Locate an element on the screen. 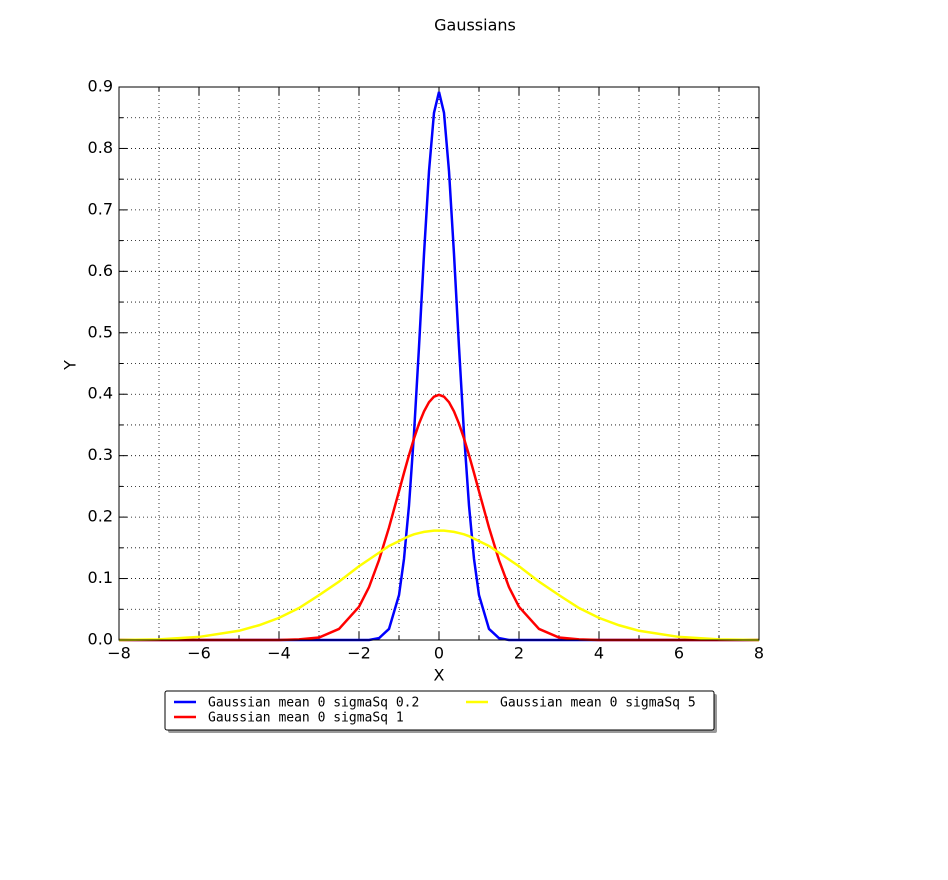 The width and height of the screenshot is (948, 880). chart-title: Gaussians is located at coordinates (475, 25).